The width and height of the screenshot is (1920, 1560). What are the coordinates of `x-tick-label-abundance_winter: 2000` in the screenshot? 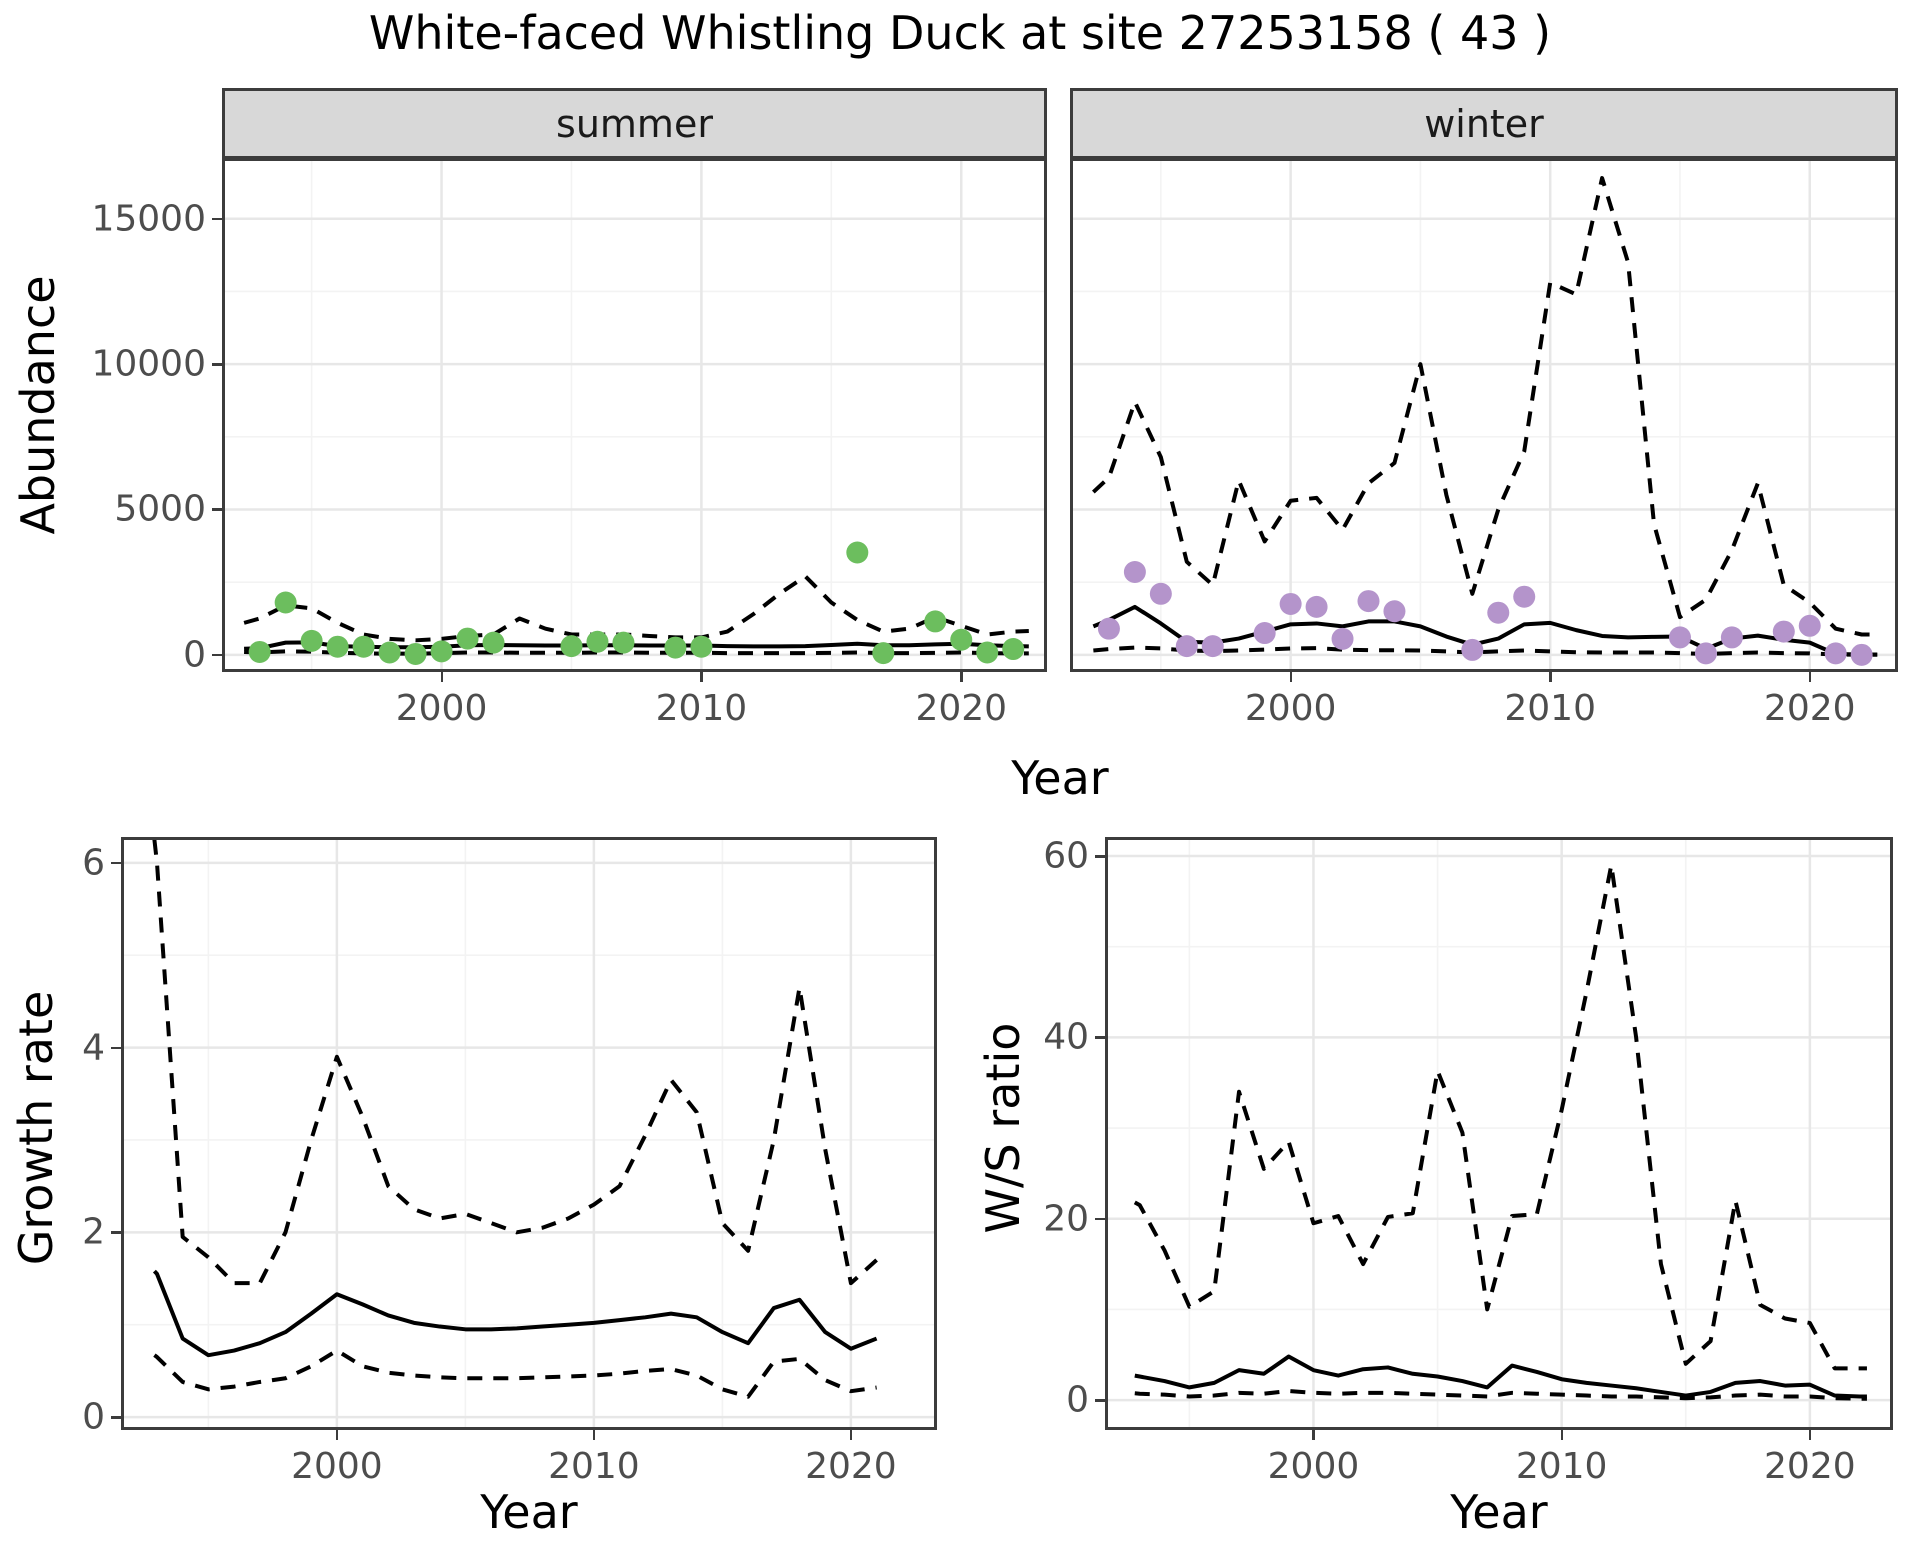 It's located at (1290, 708).